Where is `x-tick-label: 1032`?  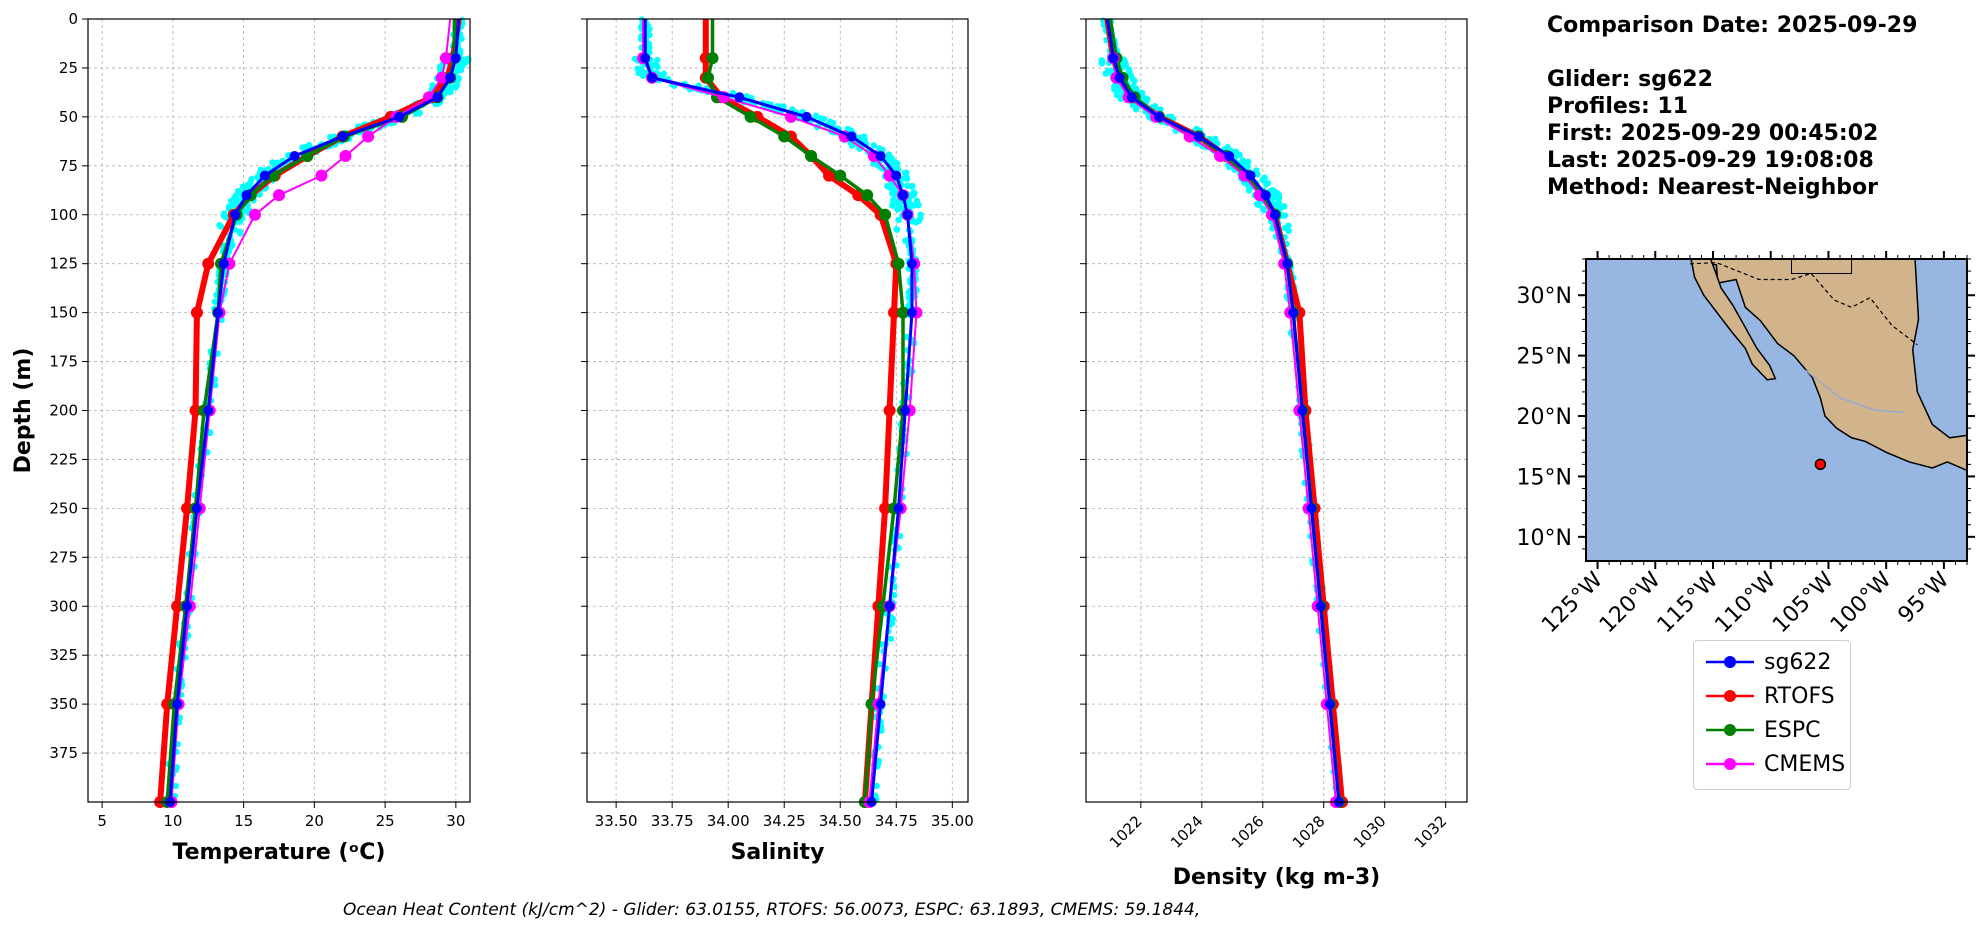 x-tick-label: 1032 is located at coordinates (1431, 832).